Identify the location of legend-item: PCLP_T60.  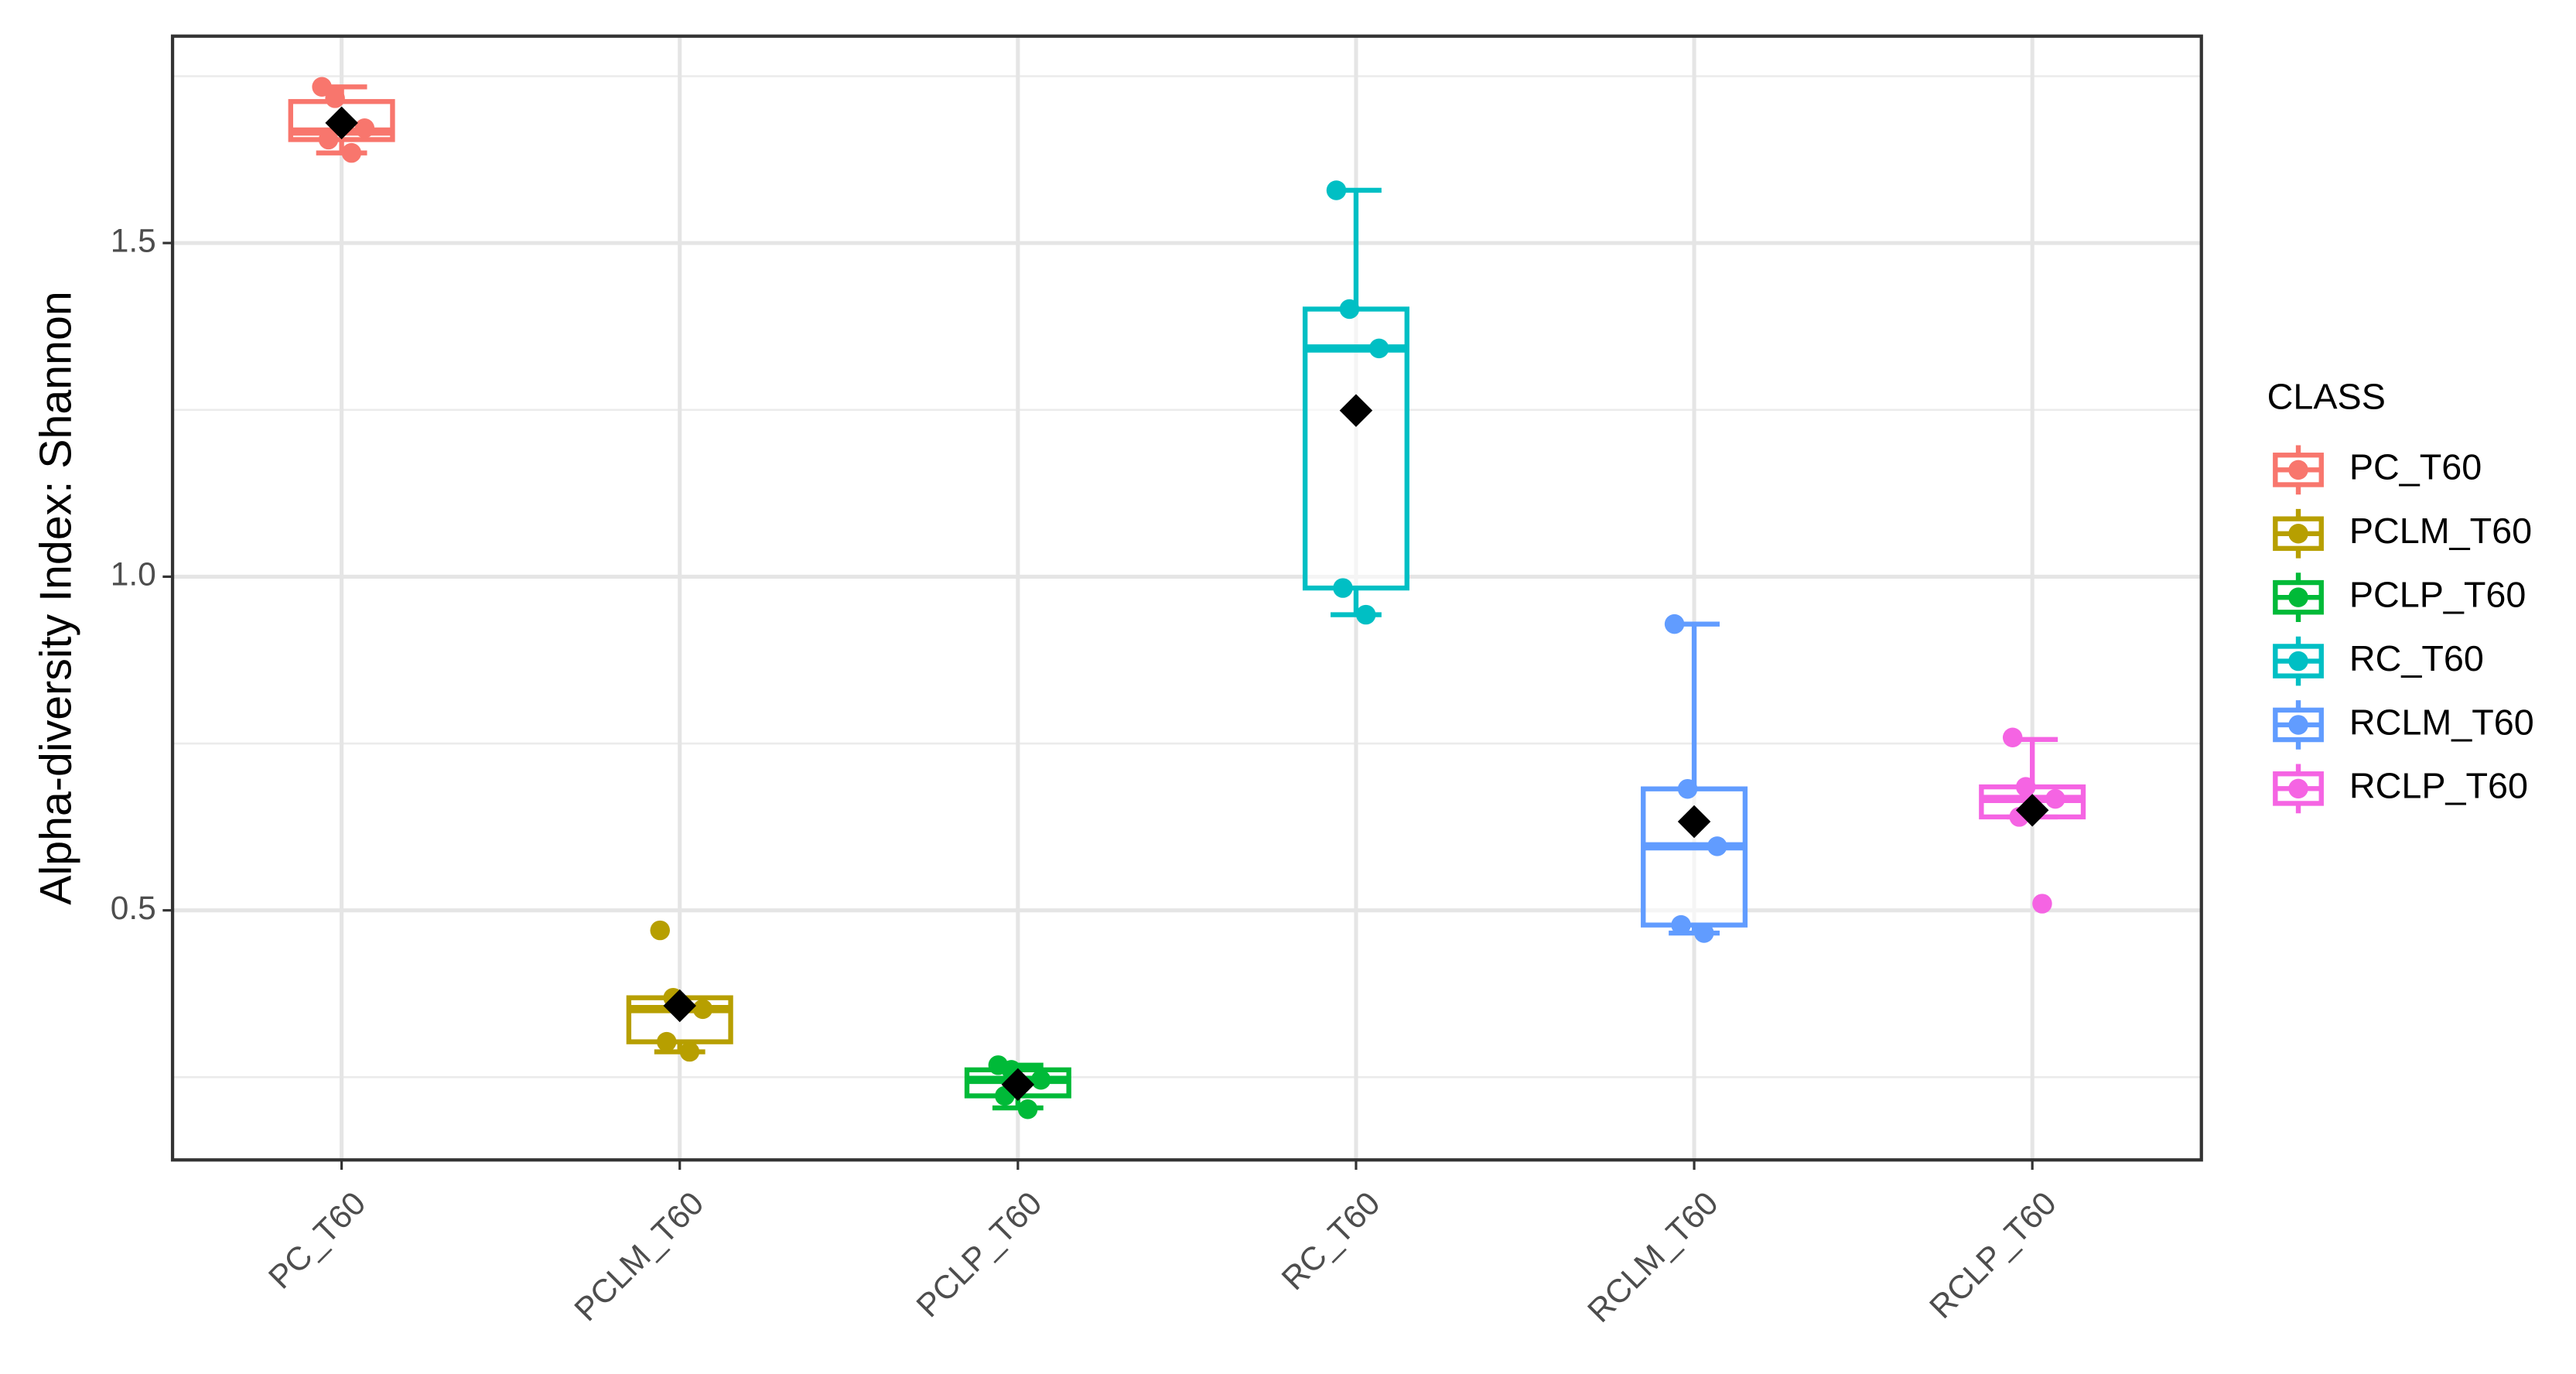
(2399, 597).